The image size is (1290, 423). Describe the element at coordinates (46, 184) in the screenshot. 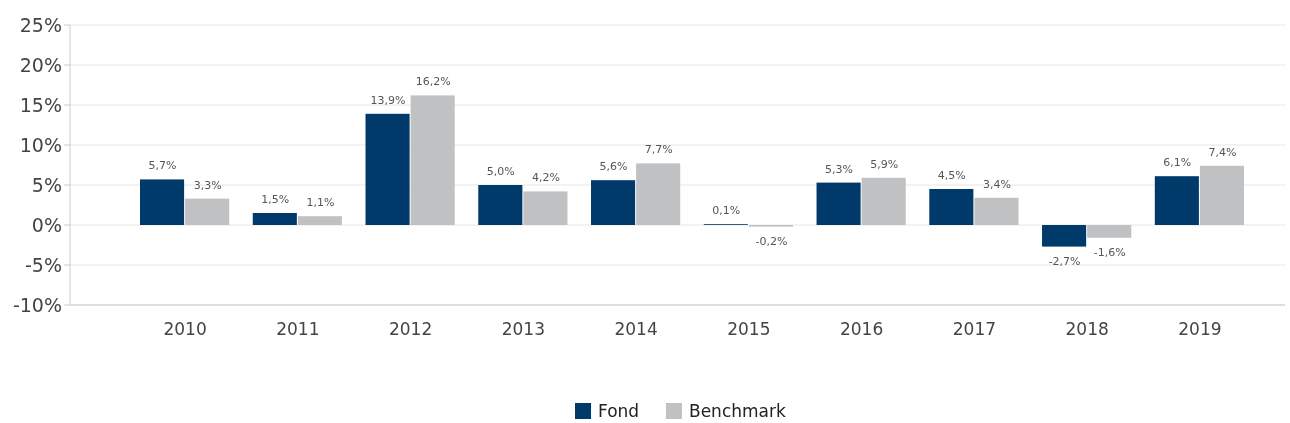

I see `y-tick-label: 5%` at that location.